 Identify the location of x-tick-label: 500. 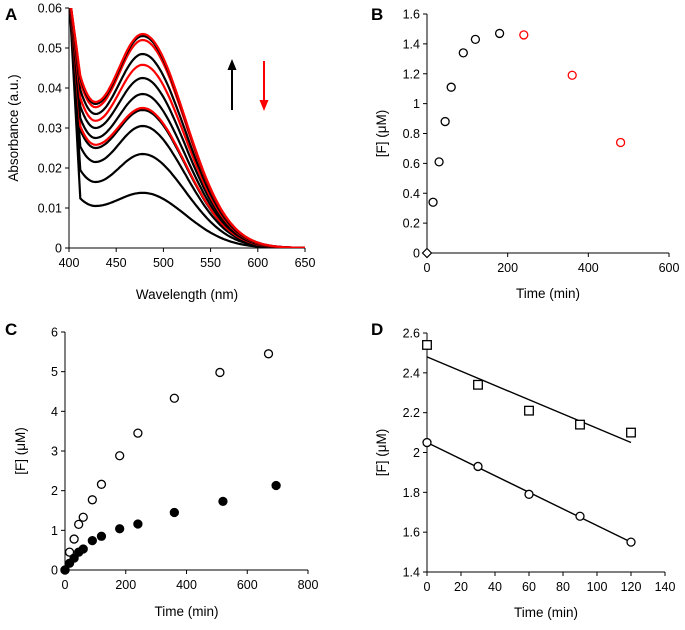
(163, 263).